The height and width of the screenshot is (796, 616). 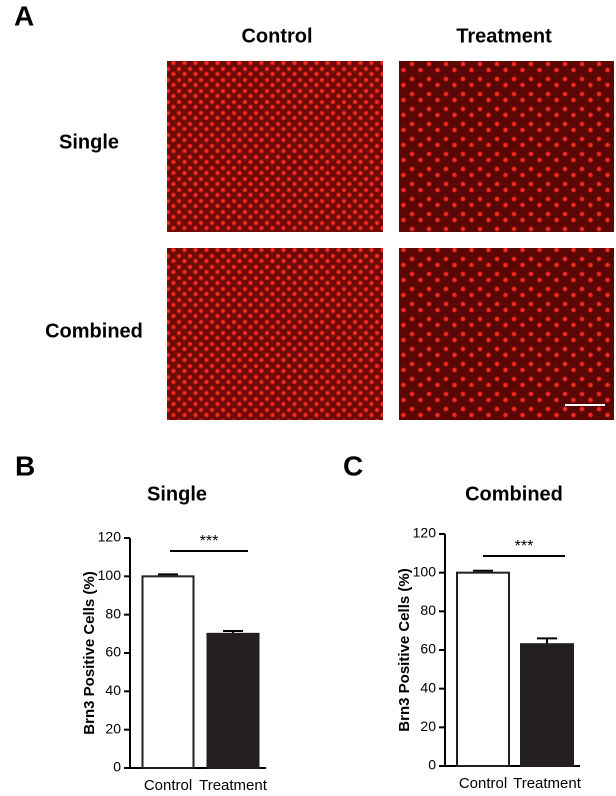 What do you see at coordinates (25, 465) in the screenshot?
I see `panel-letter: B` at bounding box center [25, 465].